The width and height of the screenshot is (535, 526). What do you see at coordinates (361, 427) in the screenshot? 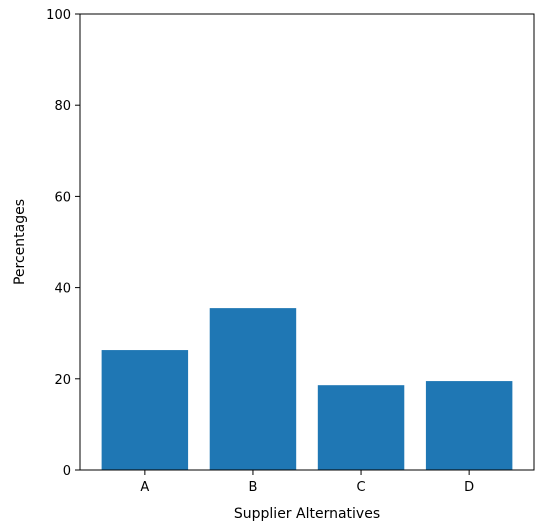
I see `bar-c` at bounding box center [361, 427].